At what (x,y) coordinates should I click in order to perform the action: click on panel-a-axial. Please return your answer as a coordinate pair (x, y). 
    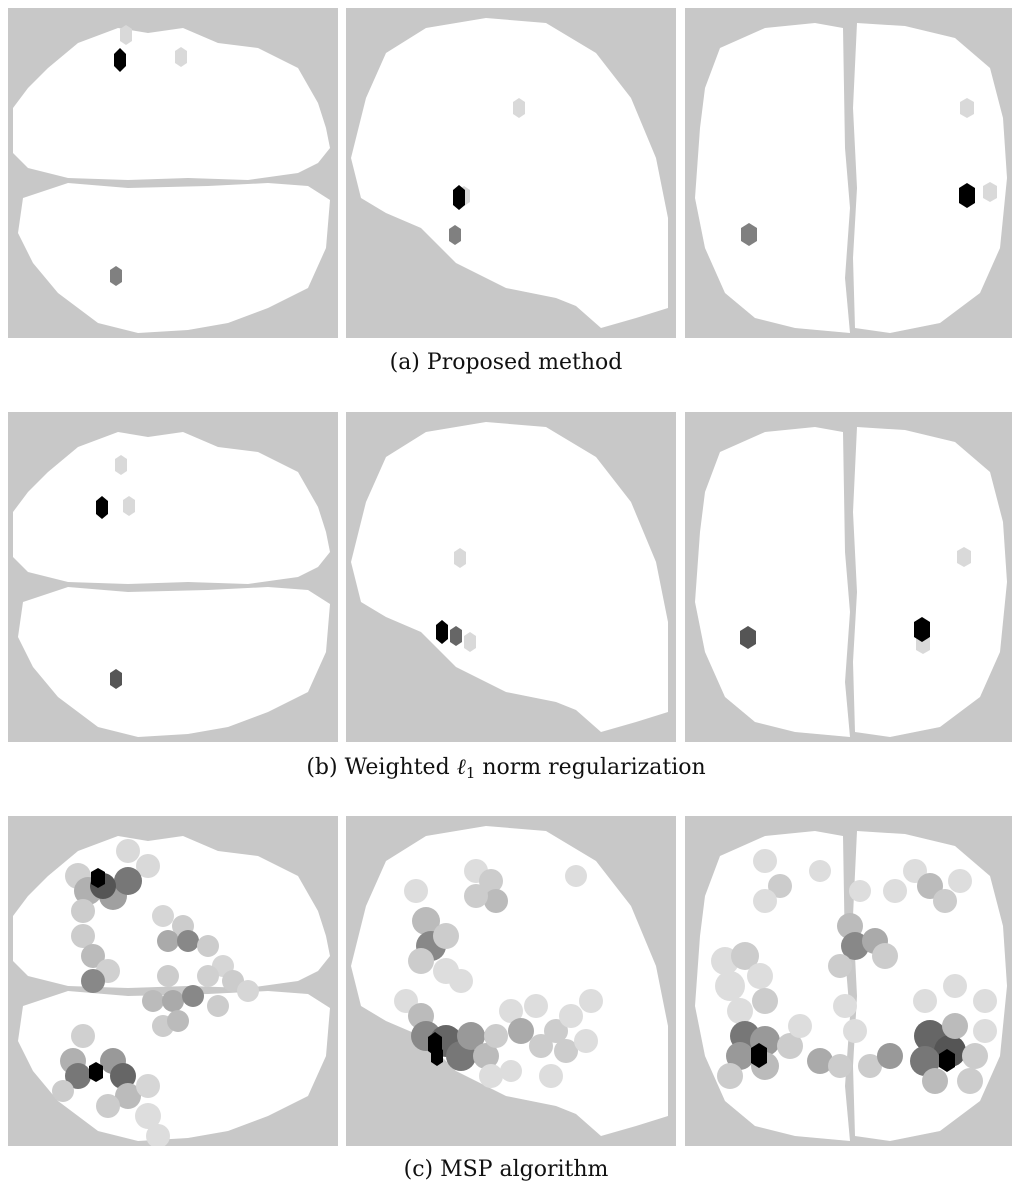
    Looking at the image, I should click on (173, 173).